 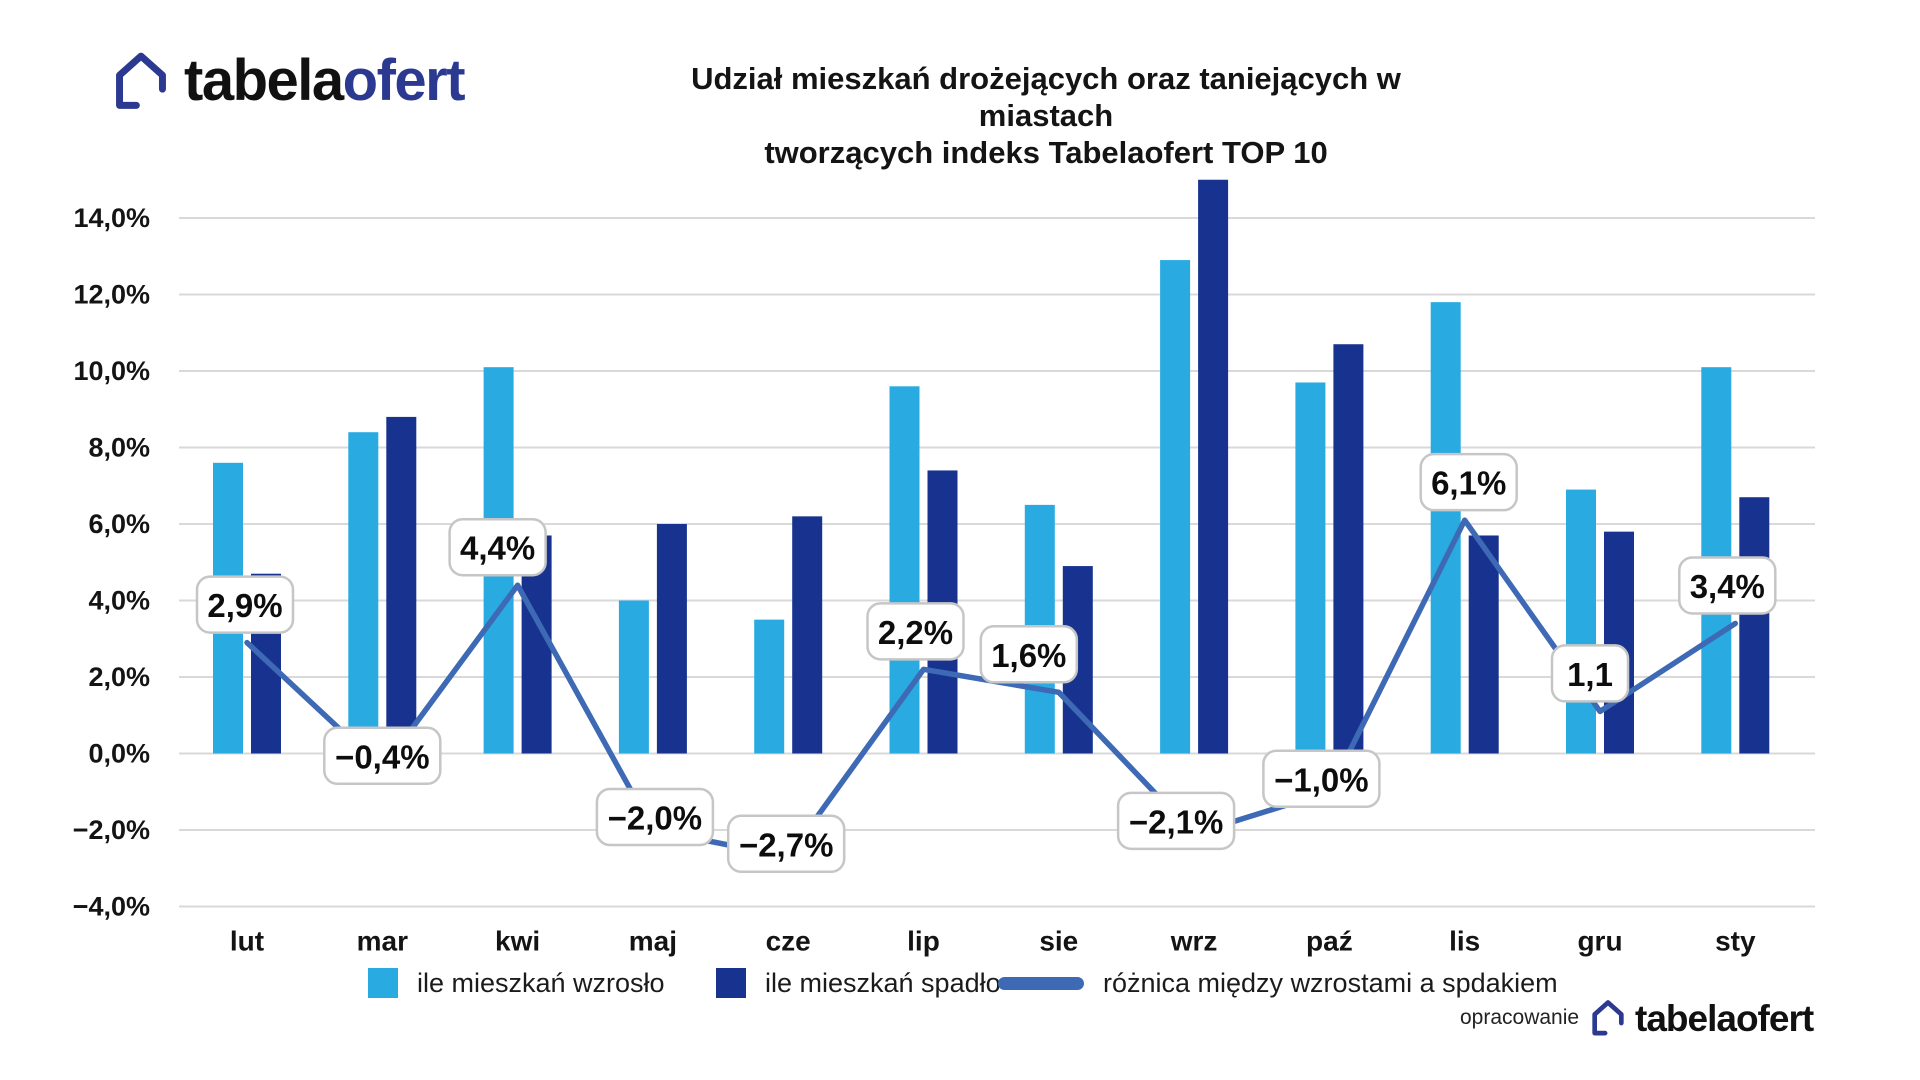 I want to click on point-label-lis: 6,1%, so click(x=1468, y=483).